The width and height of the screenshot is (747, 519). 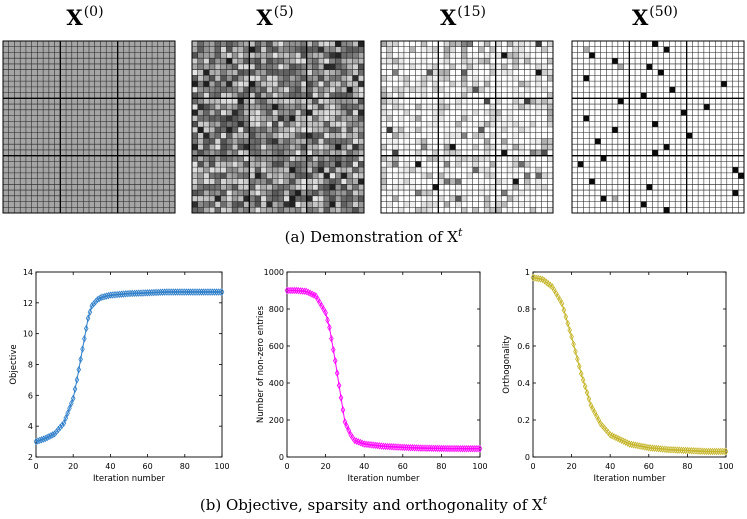 What do you see at coordinates (28, 334) in the screenshot?
I see `y-tick-label: 10` at bounding box center [28, 334].